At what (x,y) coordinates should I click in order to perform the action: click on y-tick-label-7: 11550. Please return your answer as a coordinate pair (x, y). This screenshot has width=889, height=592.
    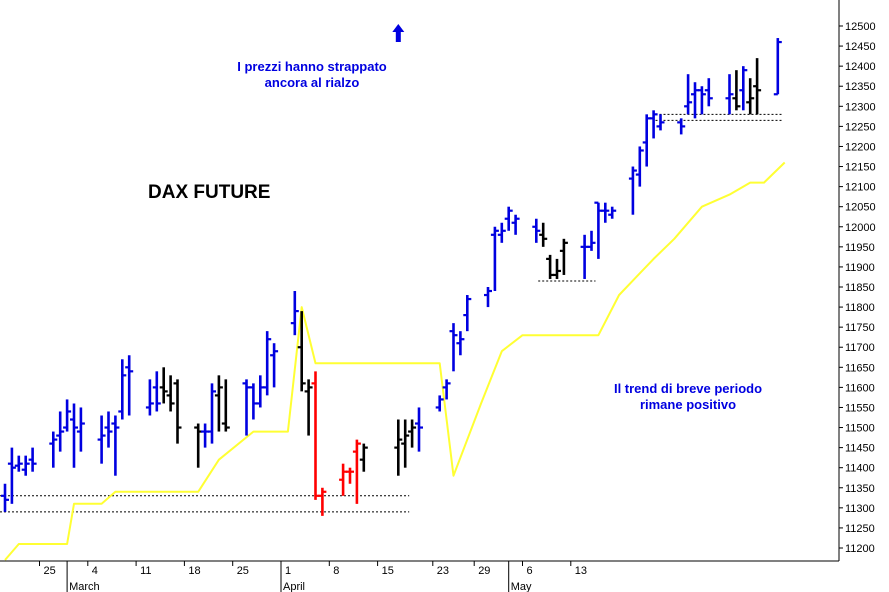
    Looking at the image, I should click on (860, 408).